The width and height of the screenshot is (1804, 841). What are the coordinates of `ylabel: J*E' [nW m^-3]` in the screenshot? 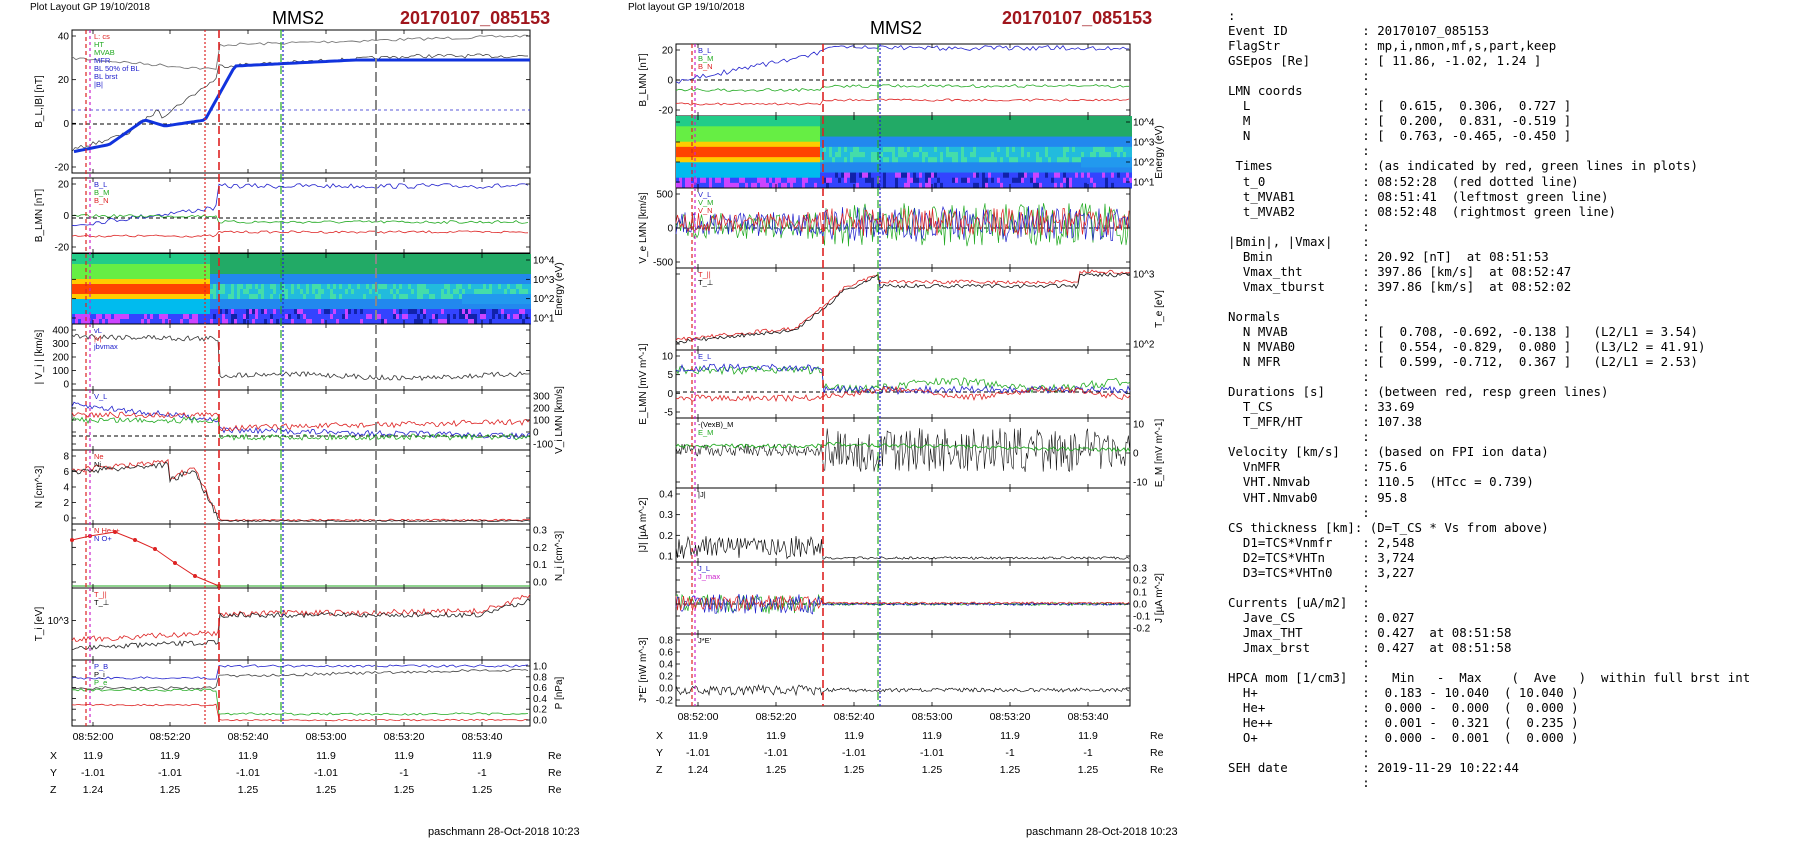 It's located at (643, 670).